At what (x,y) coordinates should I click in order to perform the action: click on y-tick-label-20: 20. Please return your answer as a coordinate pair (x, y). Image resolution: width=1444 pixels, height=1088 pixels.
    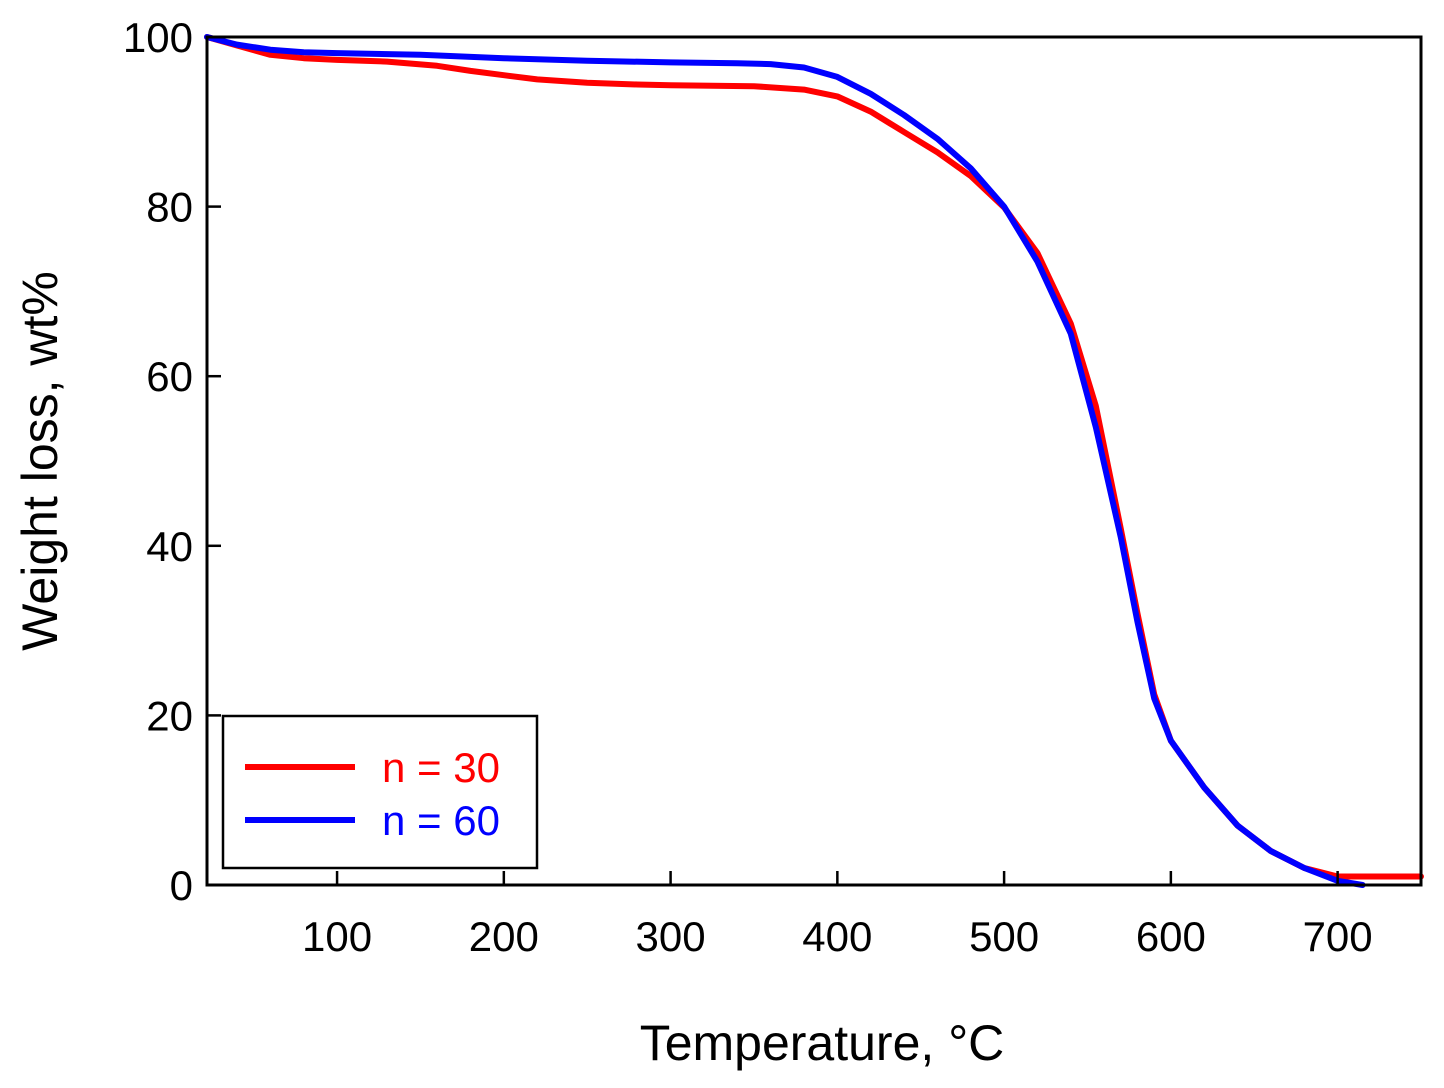
    Looking at the image, I should click on (169, 715).